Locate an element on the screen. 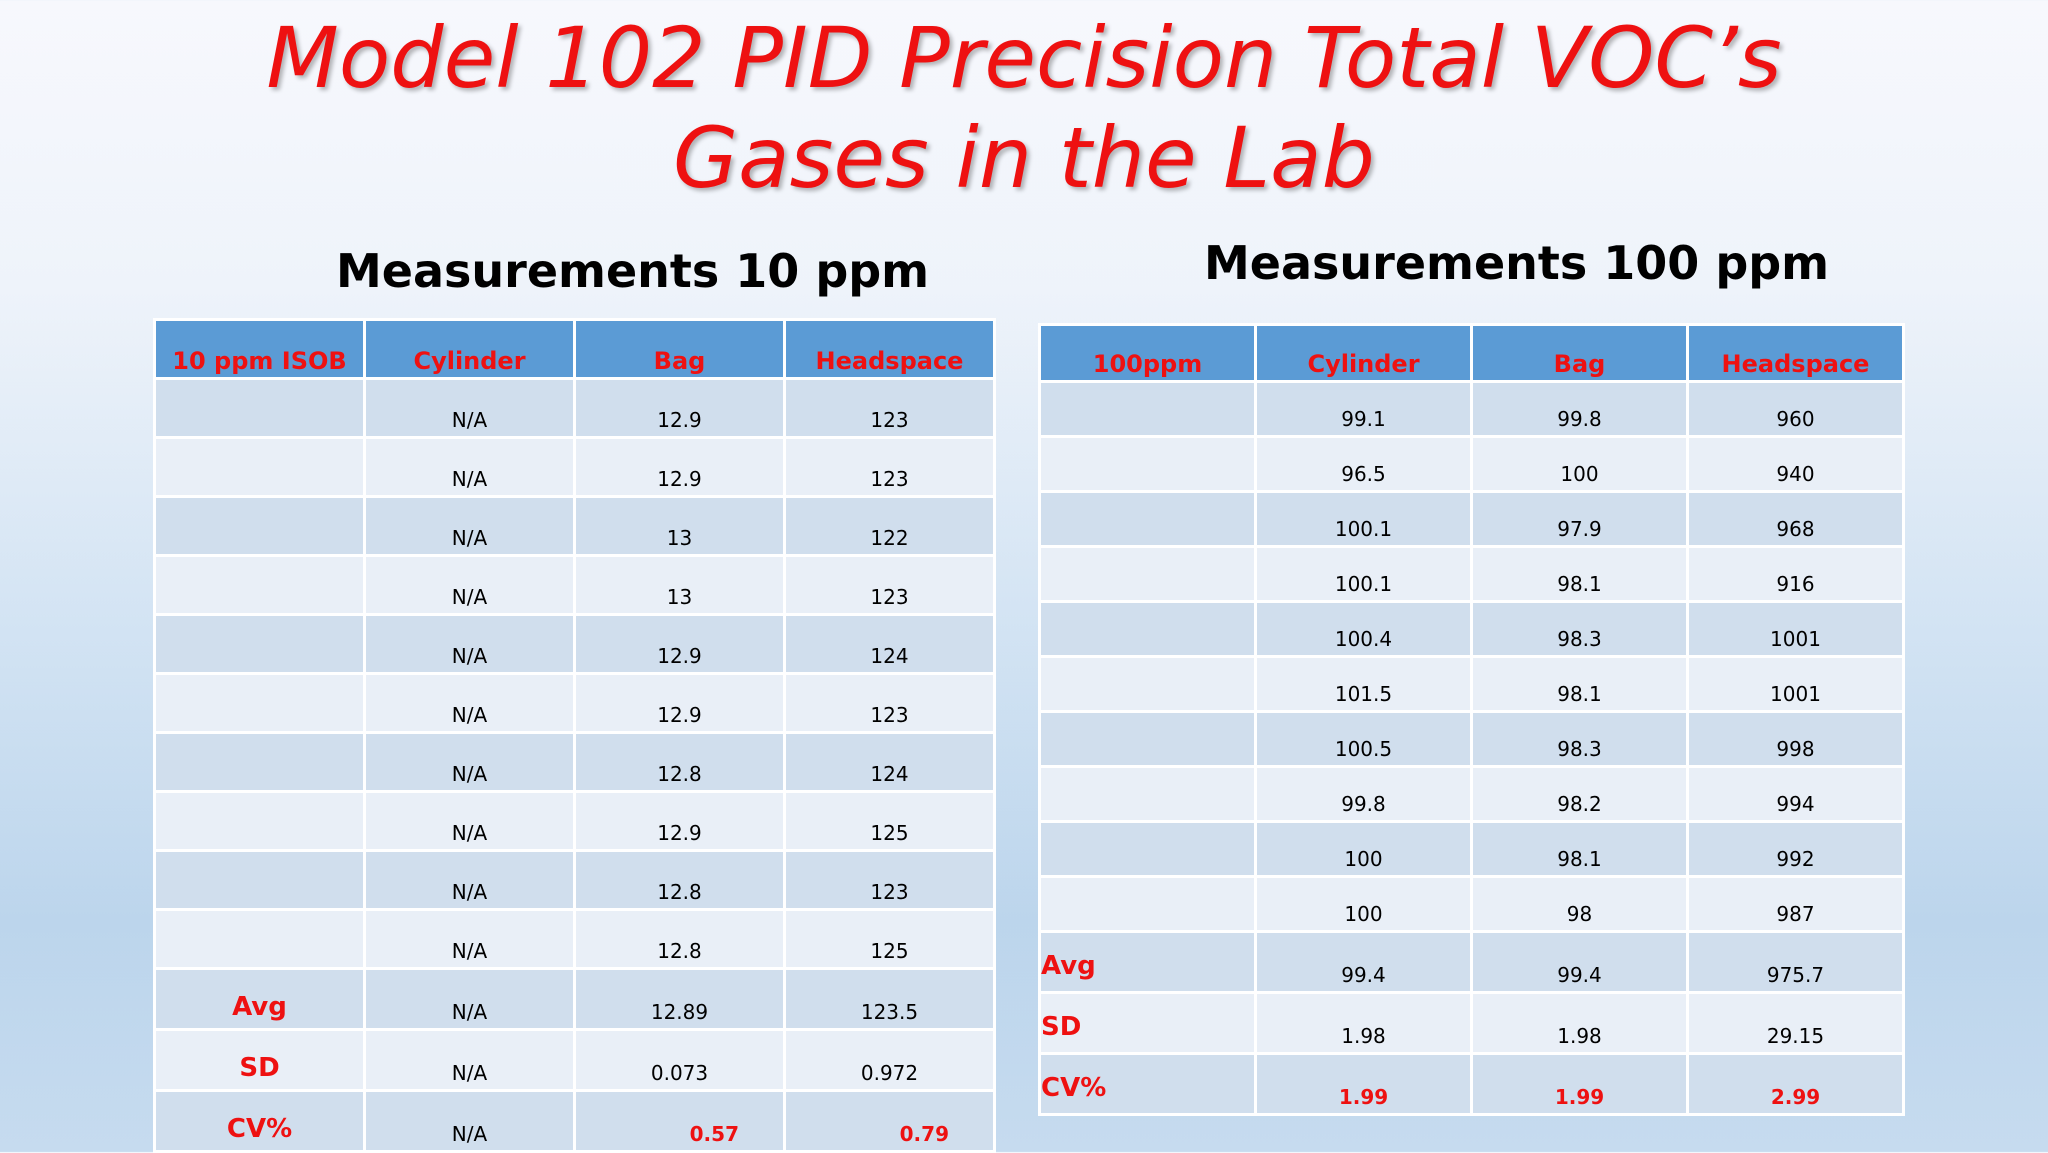  column-header: Headspace is located at coordinates (889, 349).